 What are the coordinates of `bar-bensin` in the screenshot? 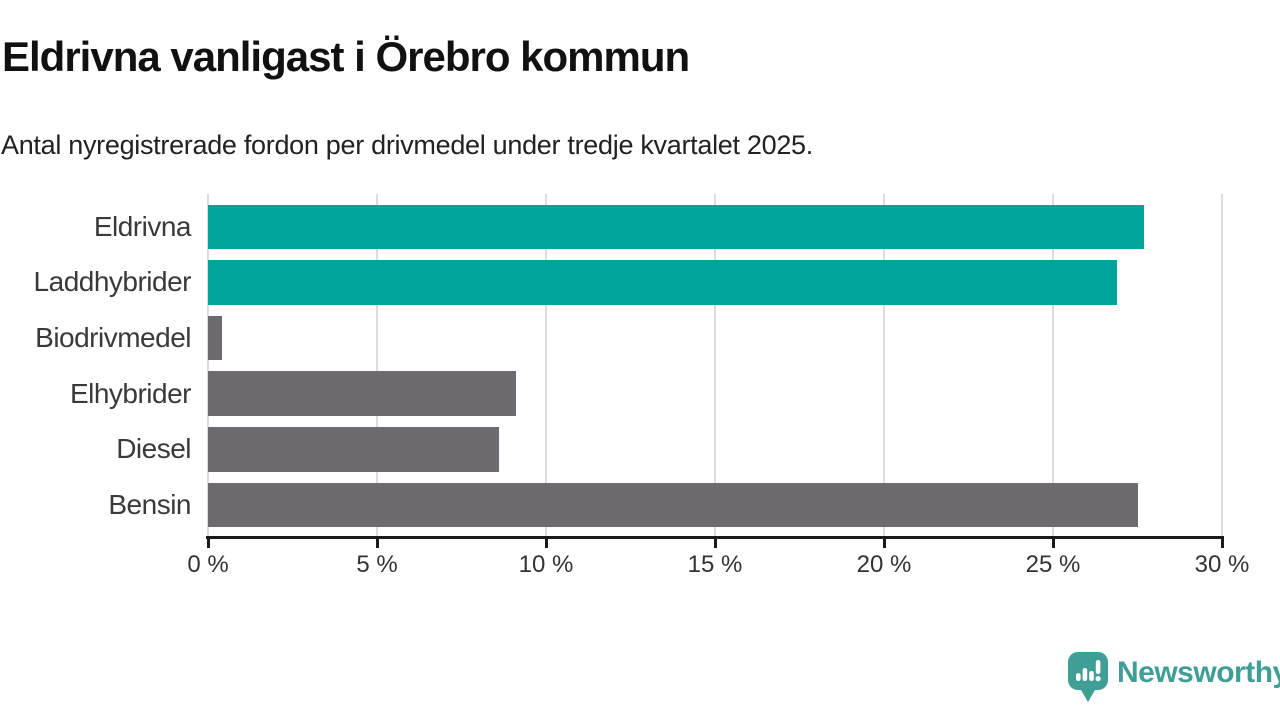 It's located at (673, 505).